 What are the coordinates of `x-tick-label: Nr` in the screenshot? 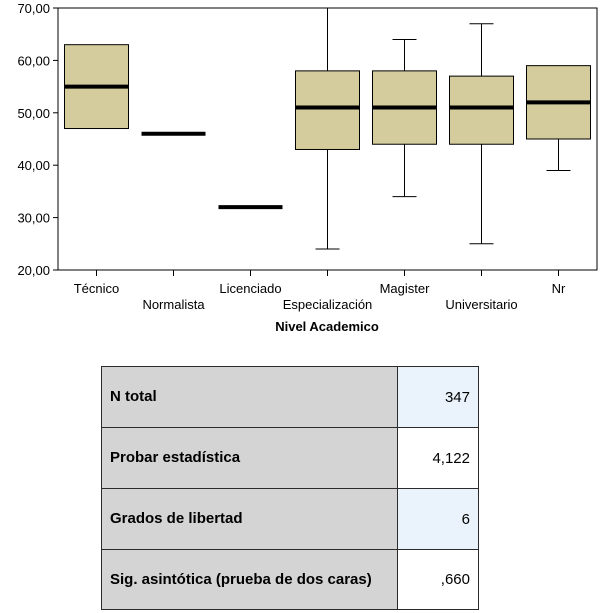 It's located at (559, 288).